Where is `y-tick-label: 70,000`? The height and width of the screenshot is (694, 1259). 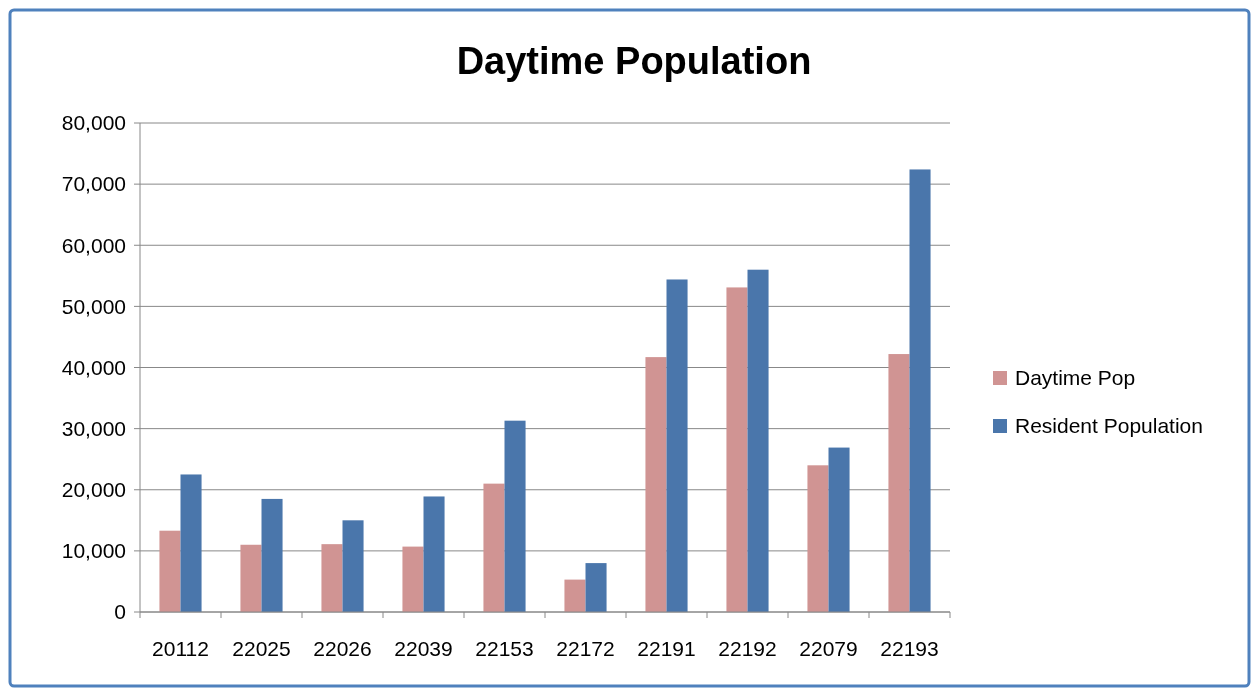 y-tick-label: 70,000 is located at coordinates (93, 184).